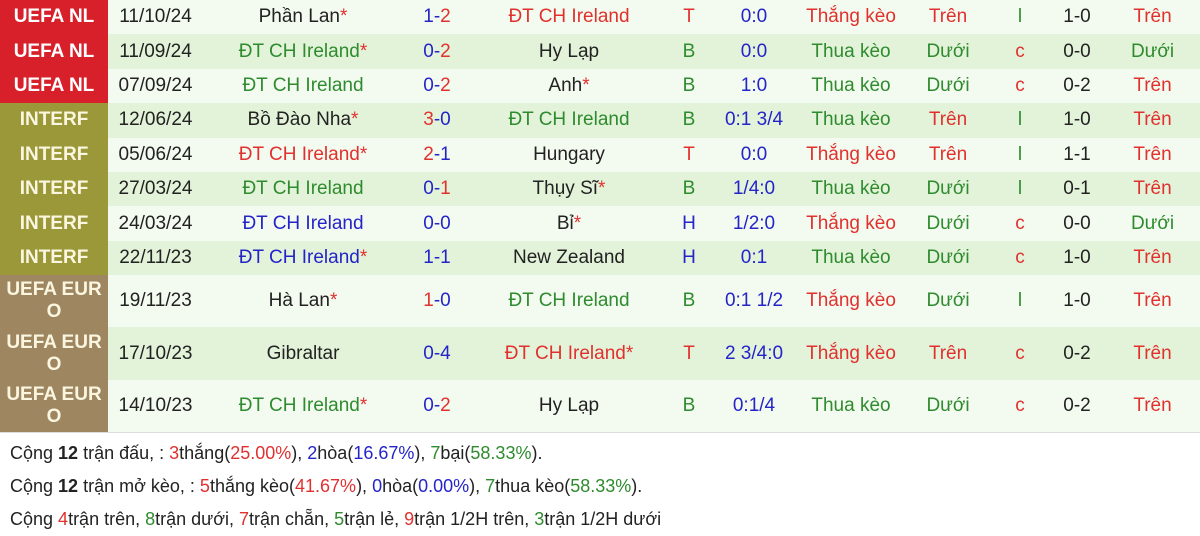  Describe the element at coordinates (754, 406) in the screenshot. I see `handicap: 0:1/4` at that location.